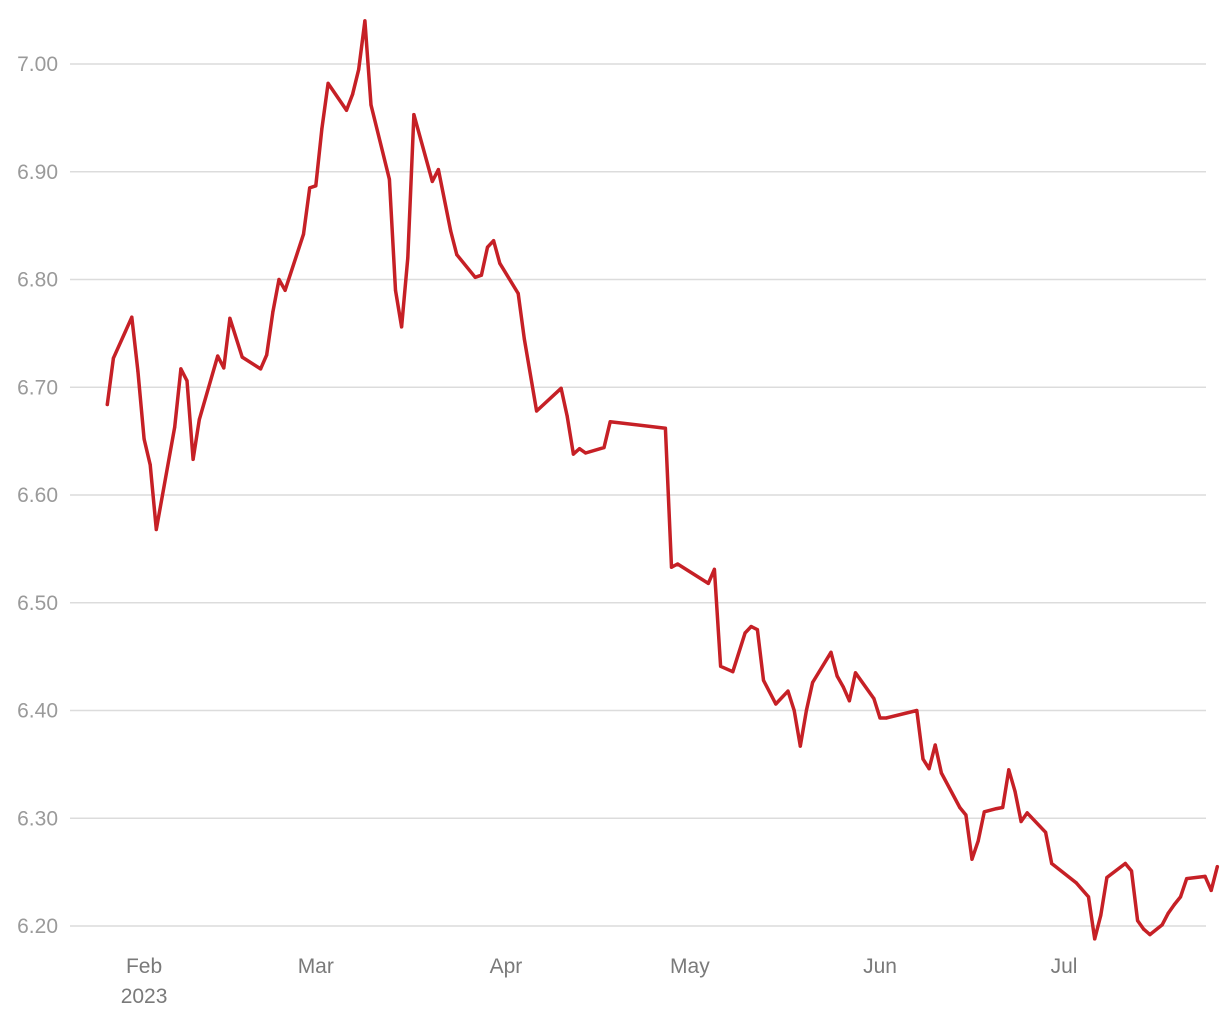 The image size is (1220, 1020). Describe the element at coordinates (144, 966) in the screenshot. I see `x-tick-label: Feb` at that location.